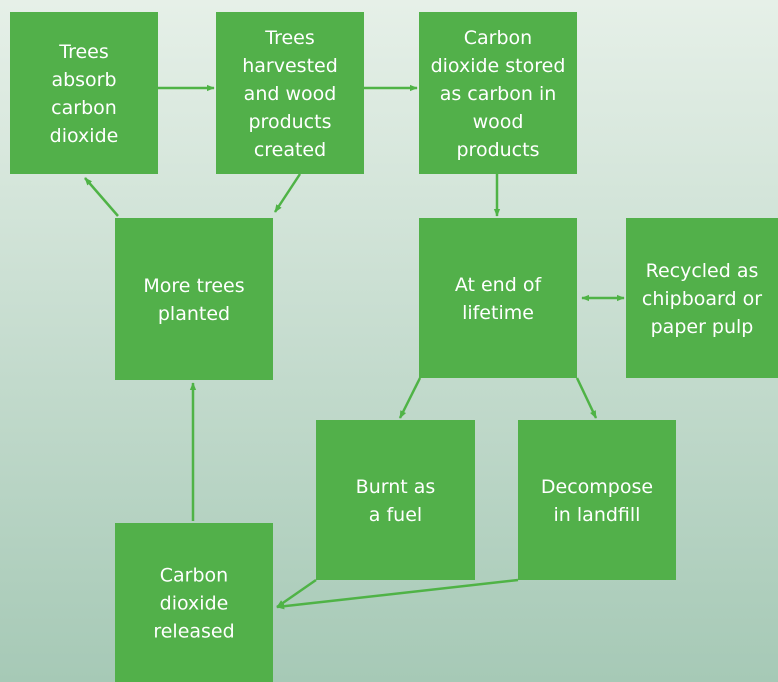 This screenshot has width=778, height=682. I want to click on label-line: planted, so click(194, 314).